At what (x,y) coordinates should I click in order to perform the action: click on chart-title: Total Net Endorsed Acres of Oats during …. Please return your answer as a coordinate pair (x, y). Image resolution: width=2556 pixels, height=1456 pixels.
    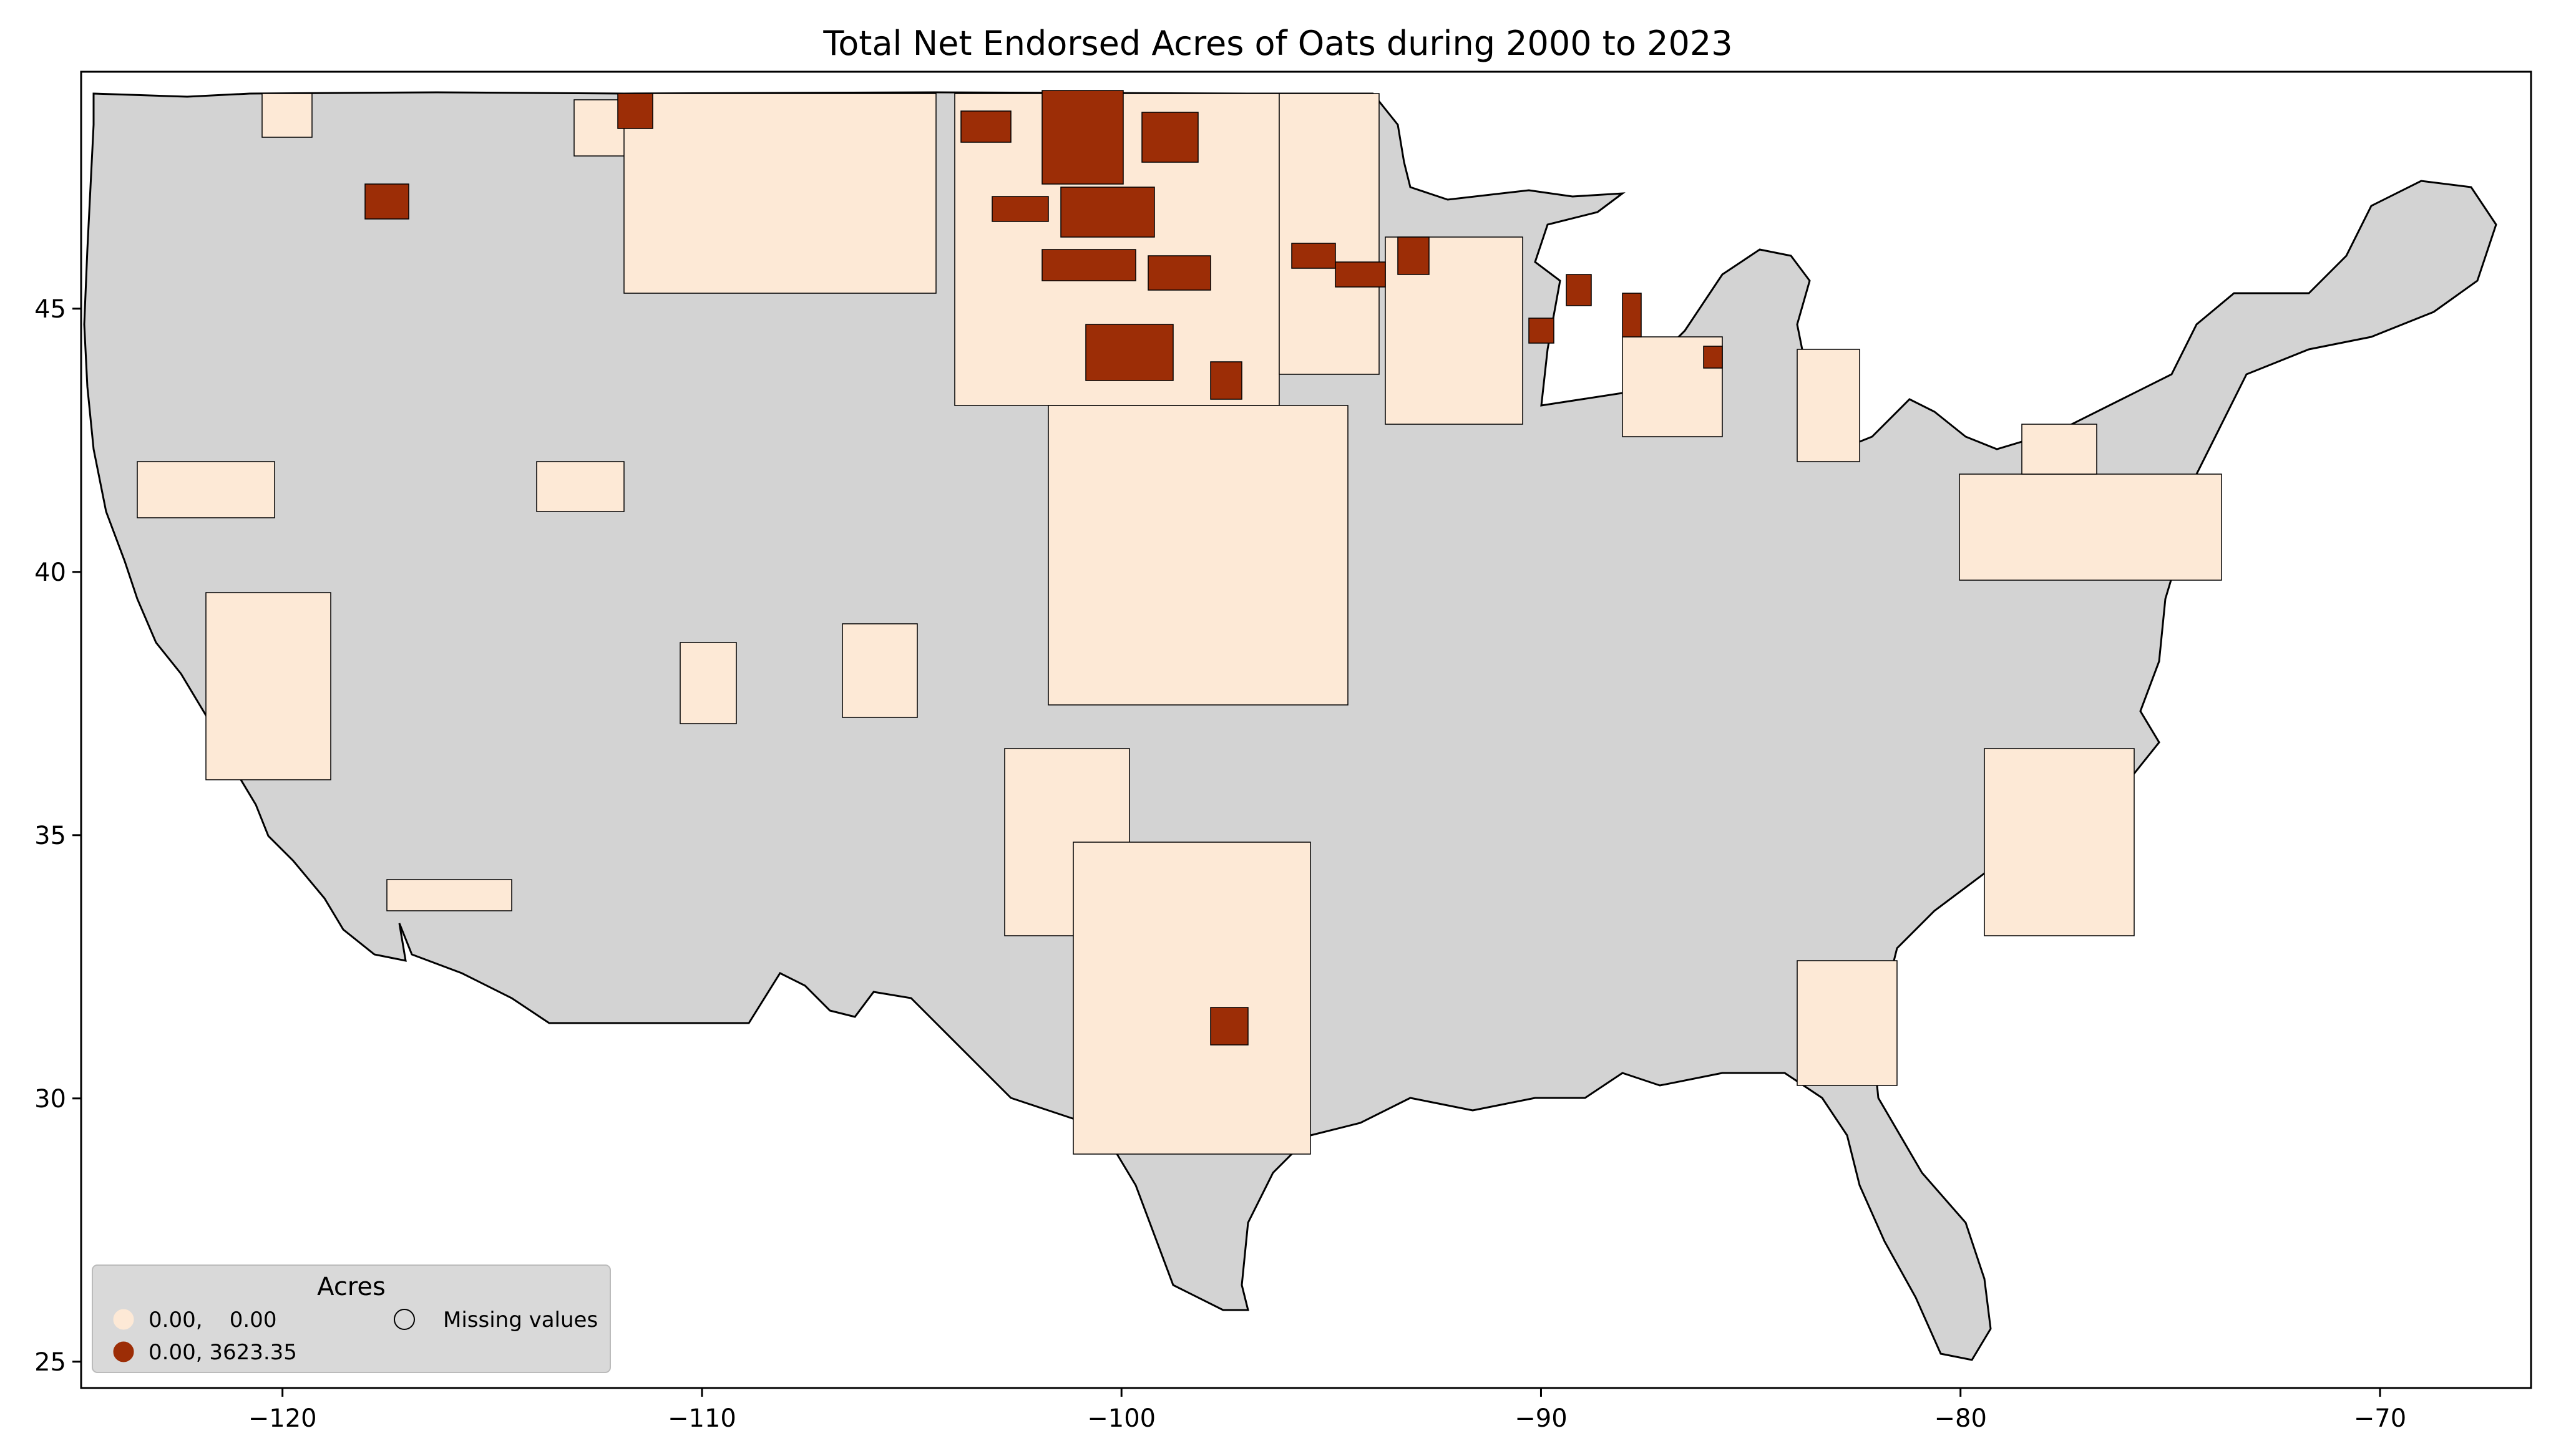
    Looking at the image, I should click on (1277, 43).